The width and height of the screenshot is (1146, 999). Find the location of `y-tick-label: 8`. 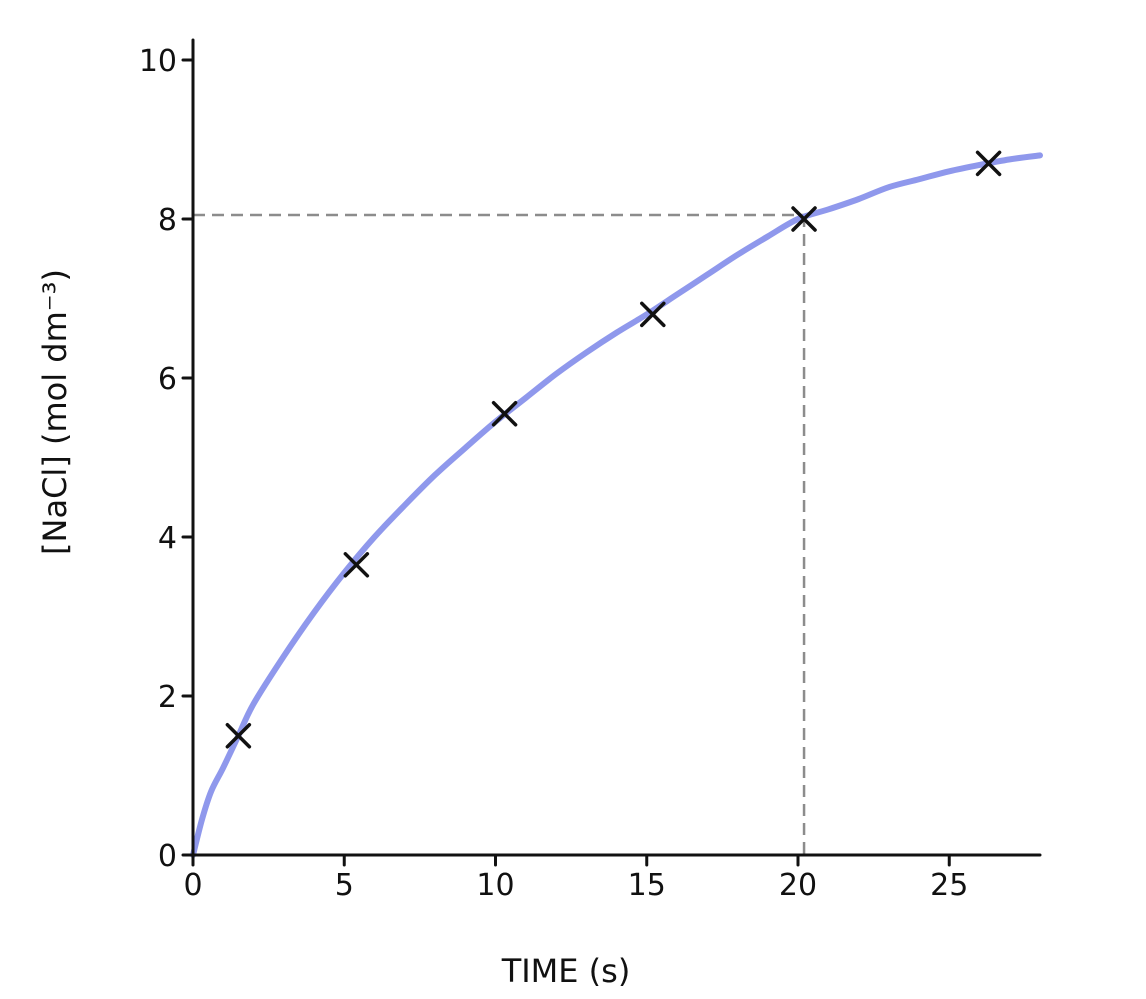

y-tick-label: 8 is located at coordinates (167, 220).